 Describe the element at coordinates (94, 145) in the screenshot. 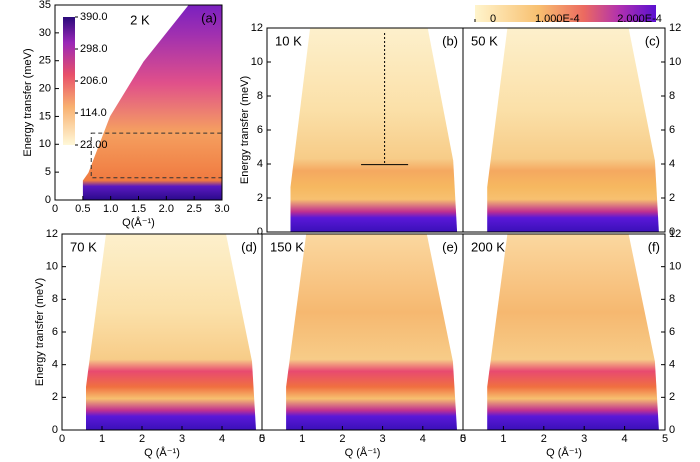

I see `colorbar-tick-label: 22.00` at that location.